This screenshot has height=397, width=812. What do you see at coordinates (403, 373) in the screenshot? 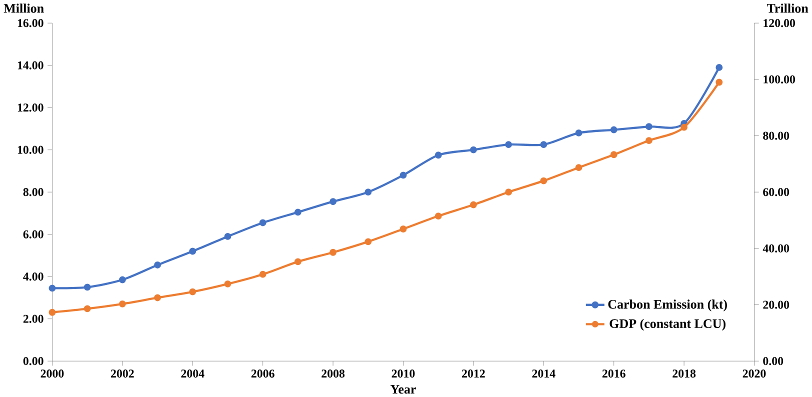
I see `x-tick-label: 2010` at bounding box center [403, 373].